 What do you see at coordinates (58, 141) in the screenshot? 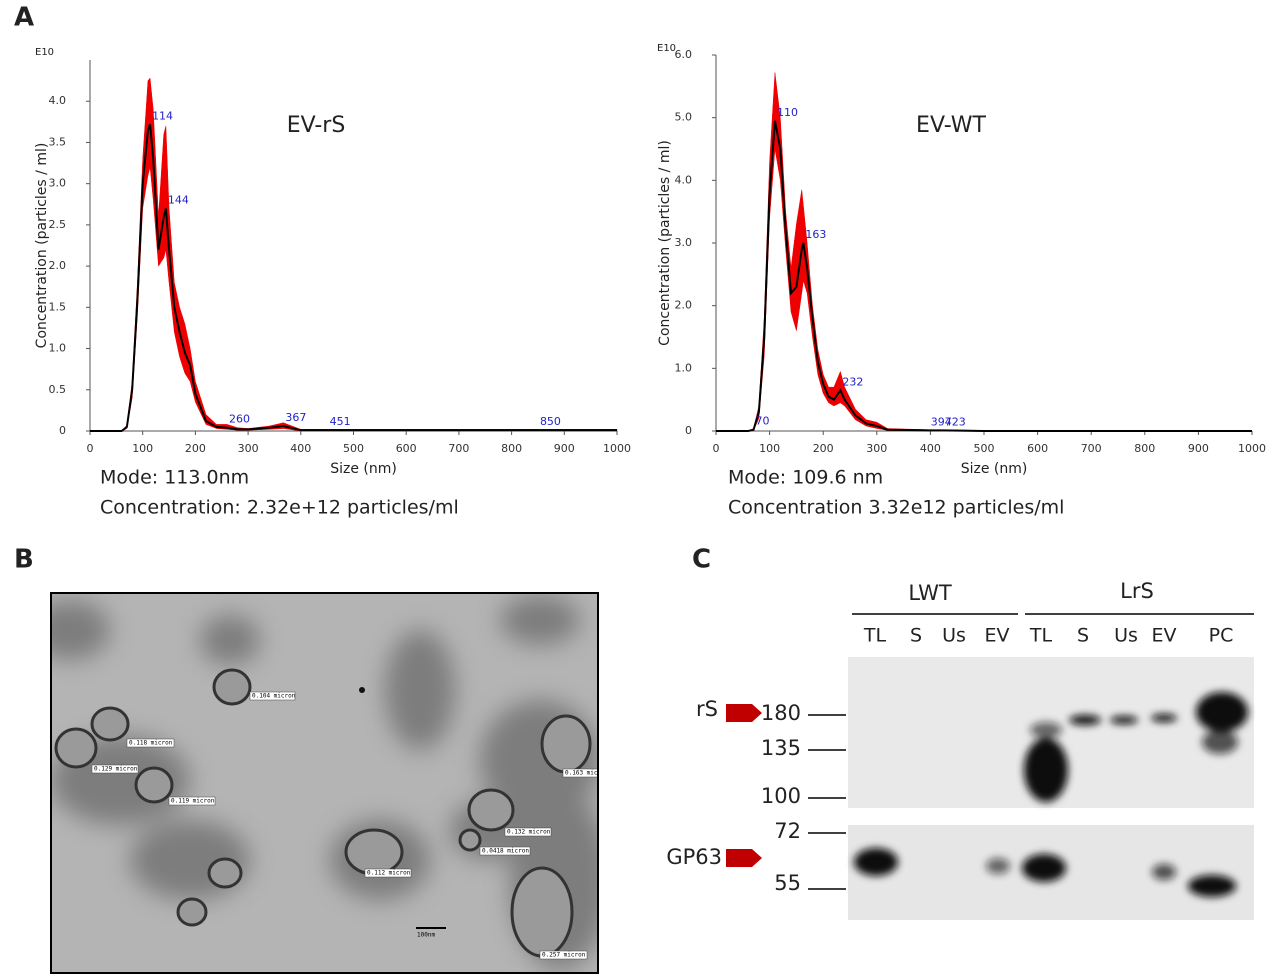
I see `y-tick-label: 3.5` at bounding box center [58, 141].